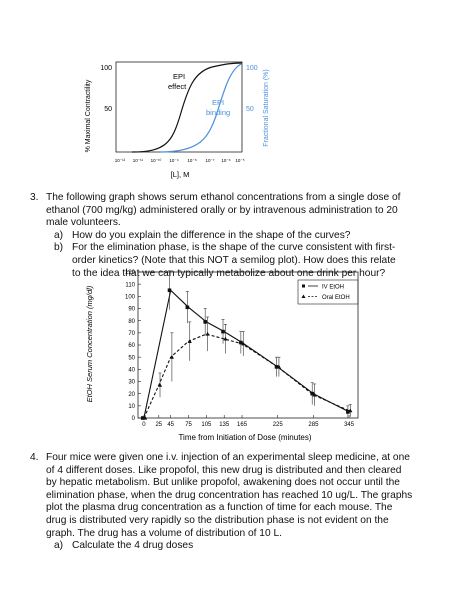 This screenshot has height=599, width=463. I want to click on question-3-number: 3., so click(34, 197).